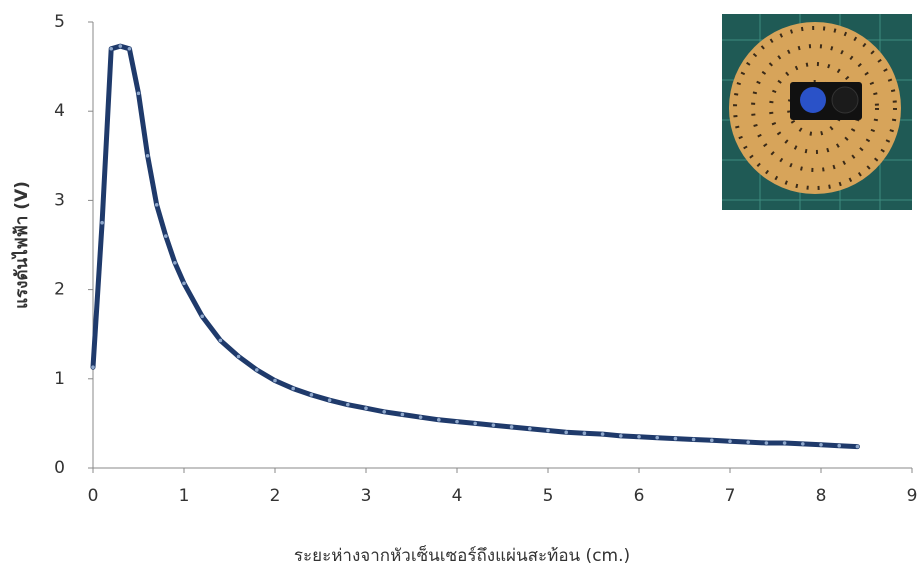 This screenshot has width=924, height=576. I want to click on y-tick-label: 0, so click(59, 468).